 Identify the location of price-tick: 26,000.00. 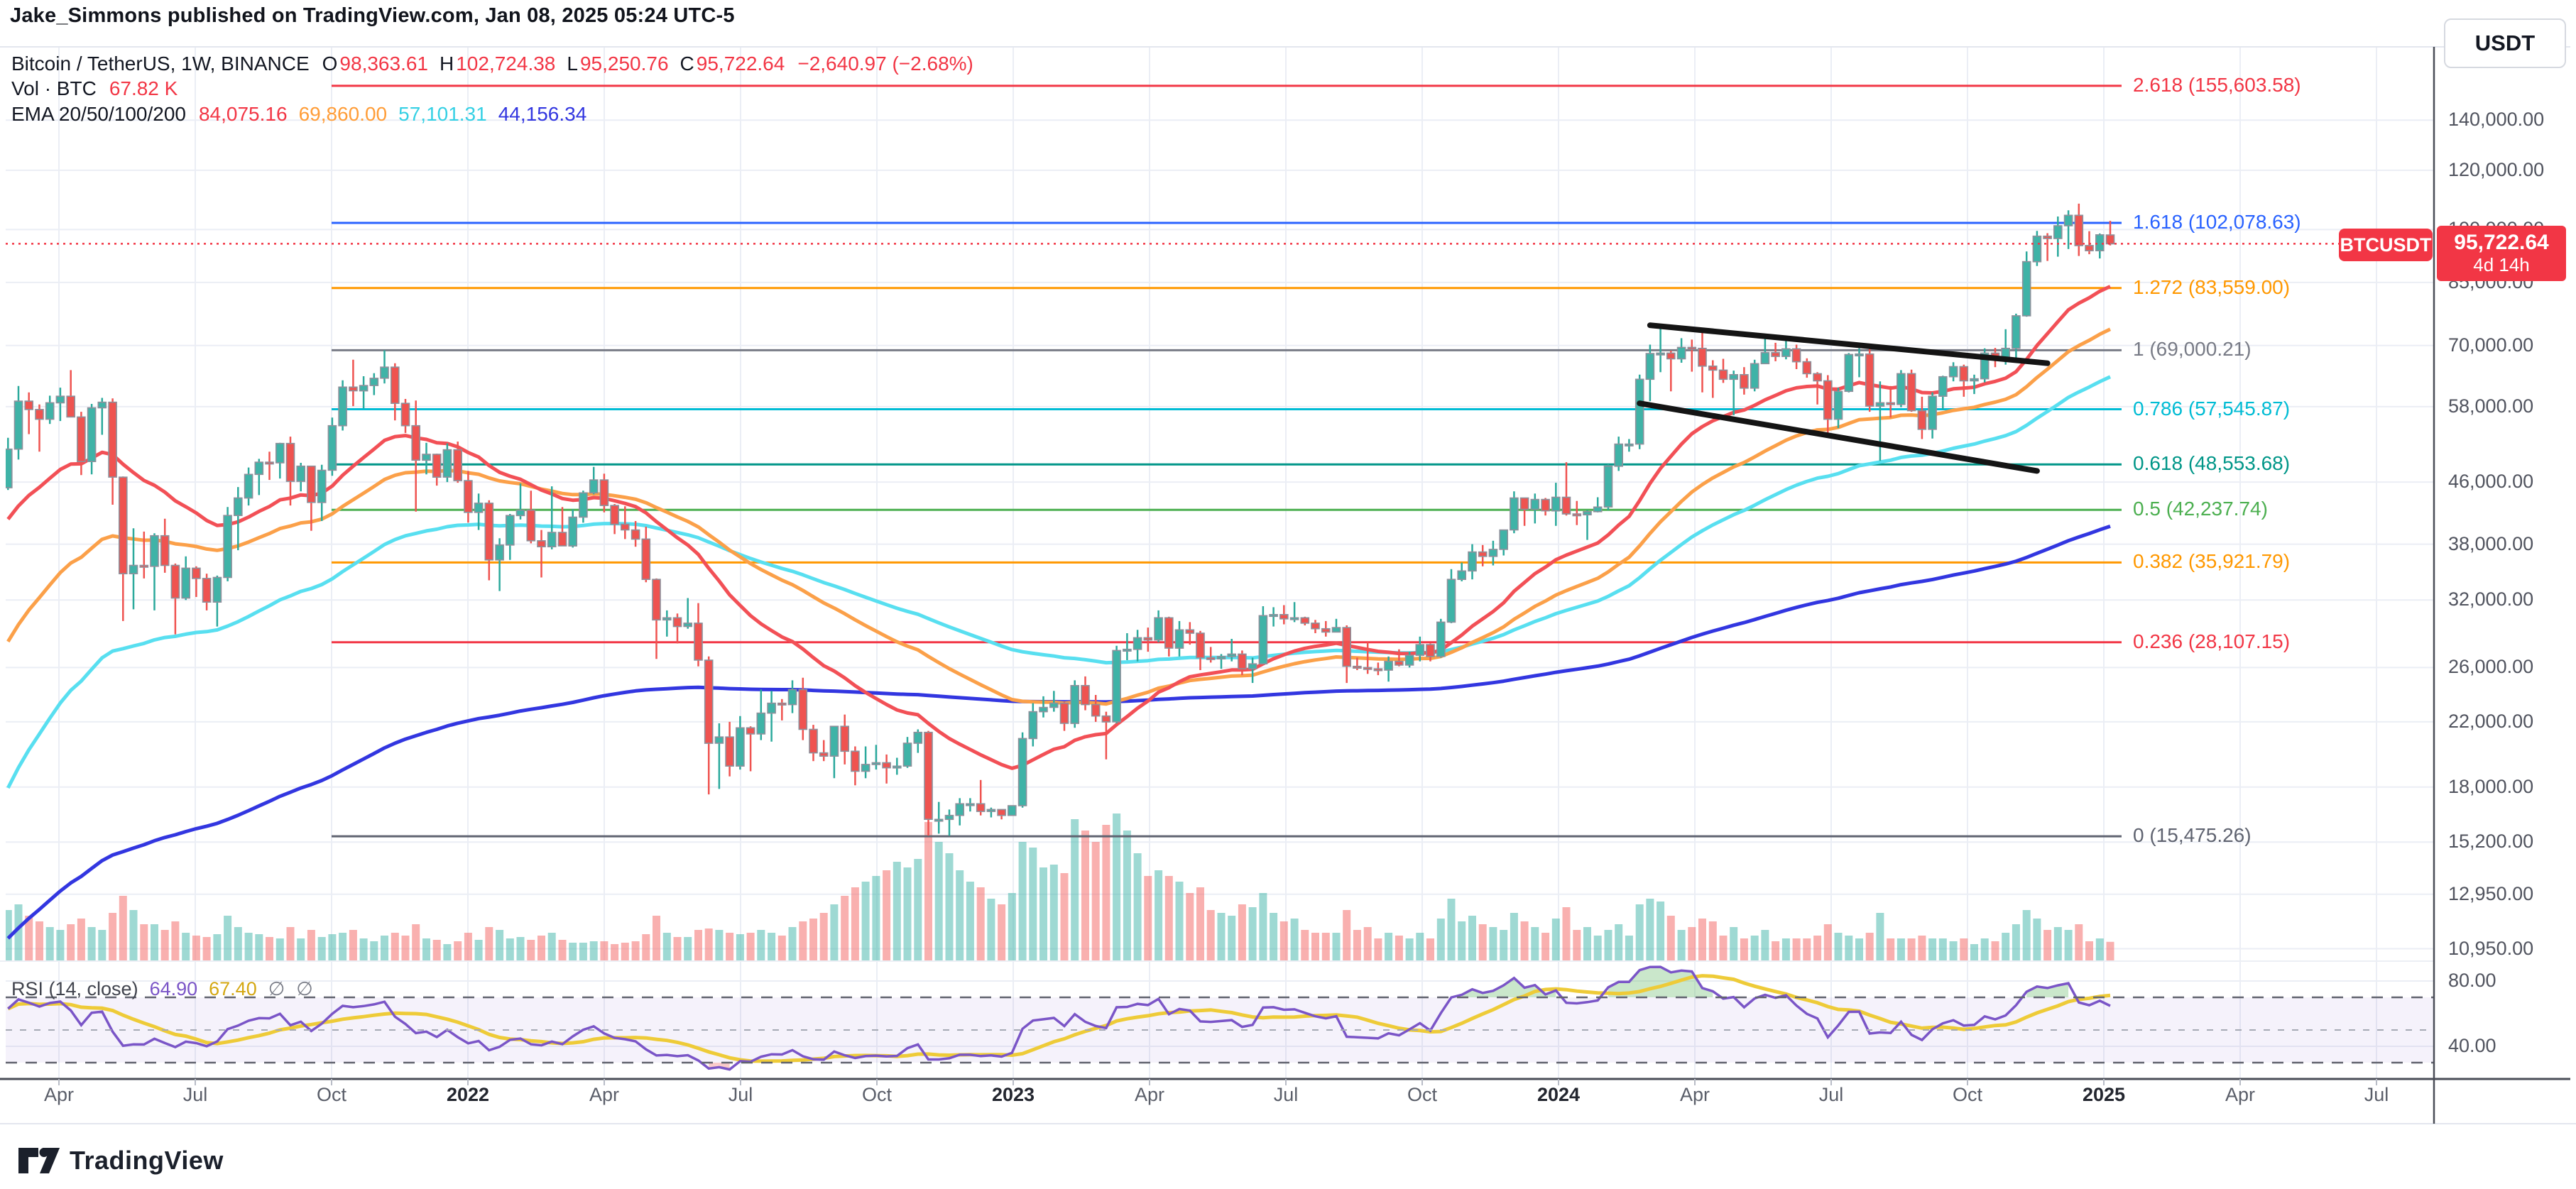
(2491, 667).